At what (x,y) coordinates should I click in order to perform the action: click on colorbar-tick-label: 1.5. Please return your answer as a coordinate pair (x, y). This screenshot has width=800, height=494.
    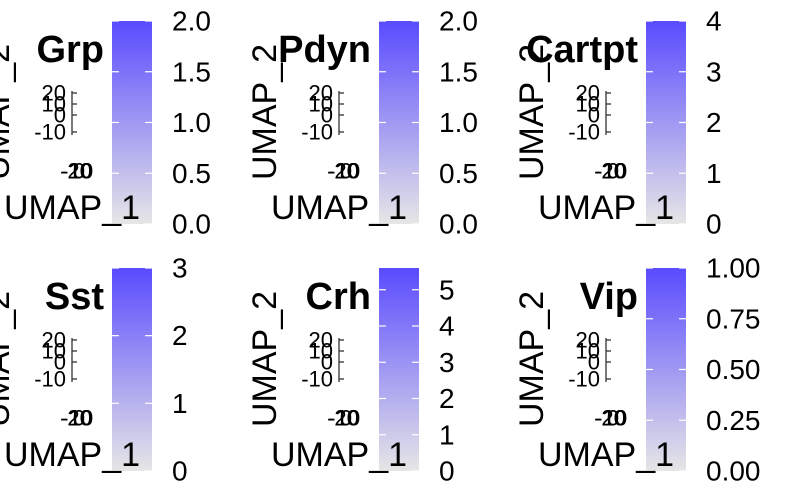
    Looking at the image, I should click on (191, 71).